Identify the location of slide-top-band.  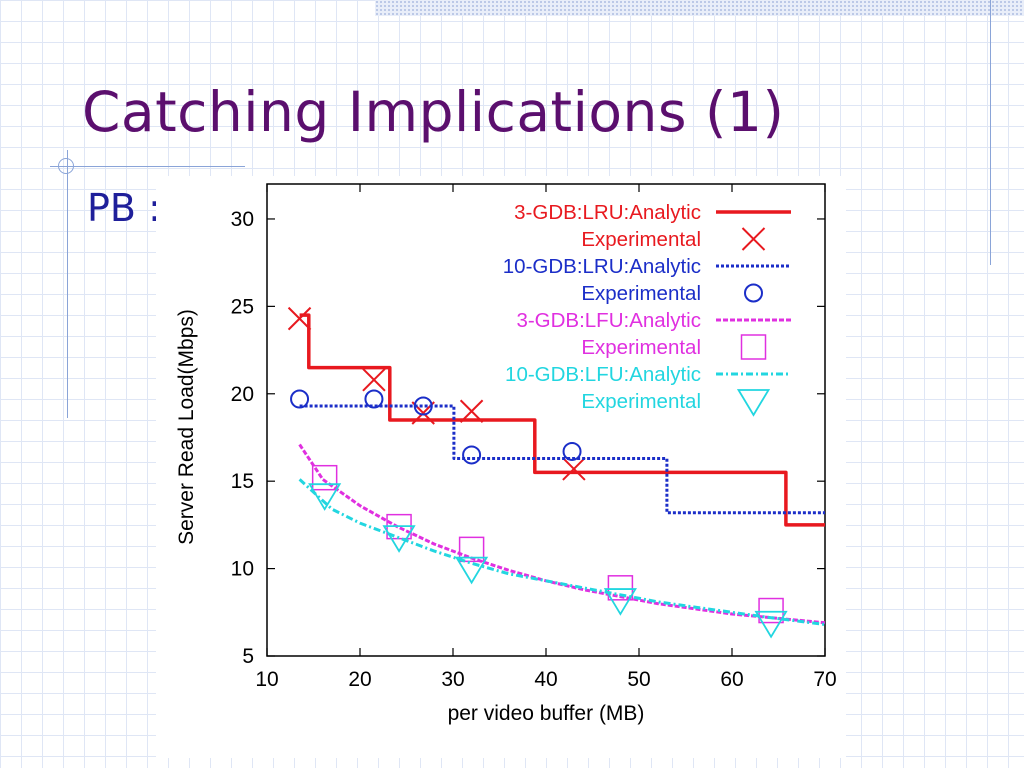
(699, 8).